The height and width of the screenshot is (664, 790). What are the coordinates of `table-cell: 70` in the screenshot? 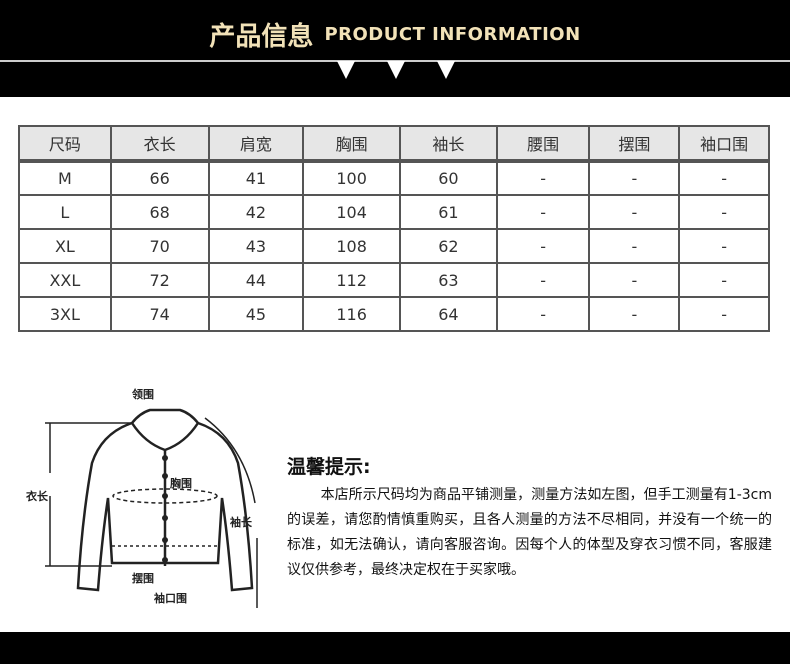 It's located at (159, 246).